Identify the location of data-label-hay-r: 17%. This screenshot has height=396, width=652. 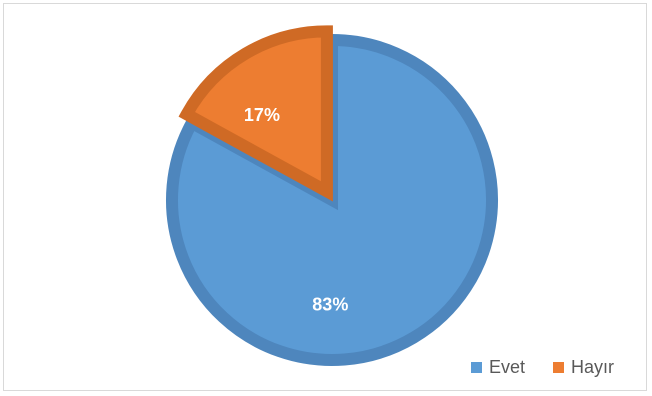
(262, 115).